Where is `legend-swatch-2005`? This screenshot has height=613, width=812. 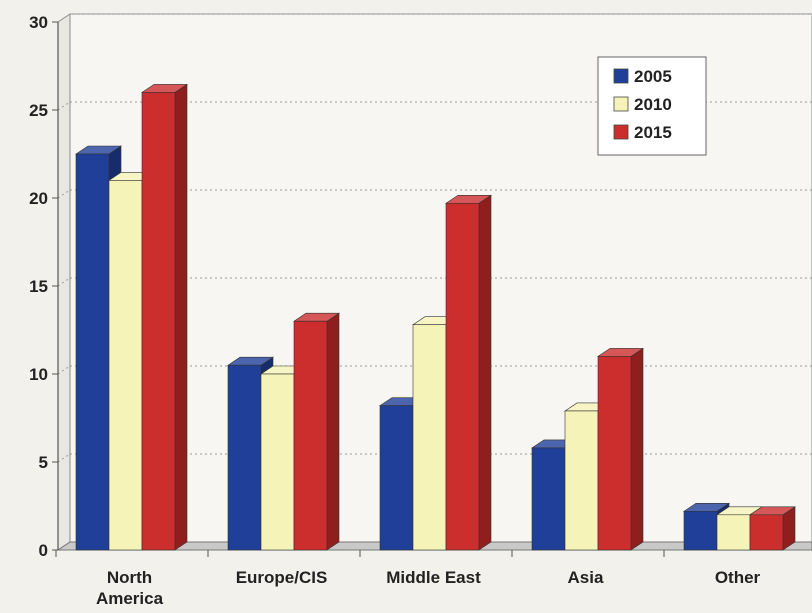 legend-swatch-2005 is located at coordinates (621, 76).